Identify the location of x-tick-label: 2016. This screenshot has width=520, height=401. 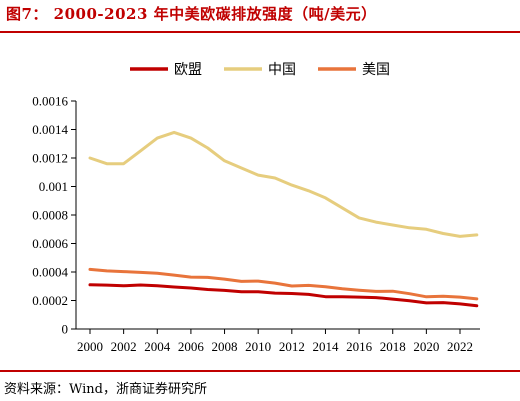
(359, 346).